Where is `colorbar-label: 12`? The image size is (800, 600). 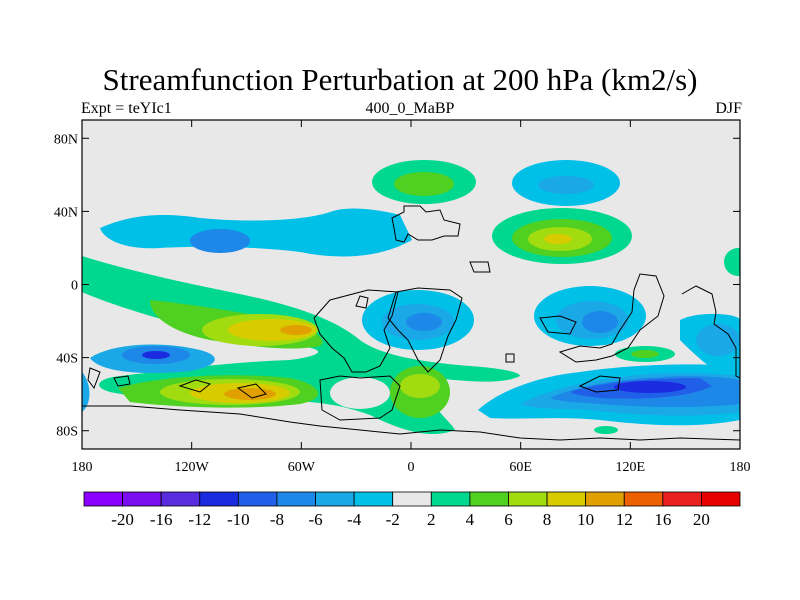 colorbar-label: 12 is located at coordinates (624, 519).